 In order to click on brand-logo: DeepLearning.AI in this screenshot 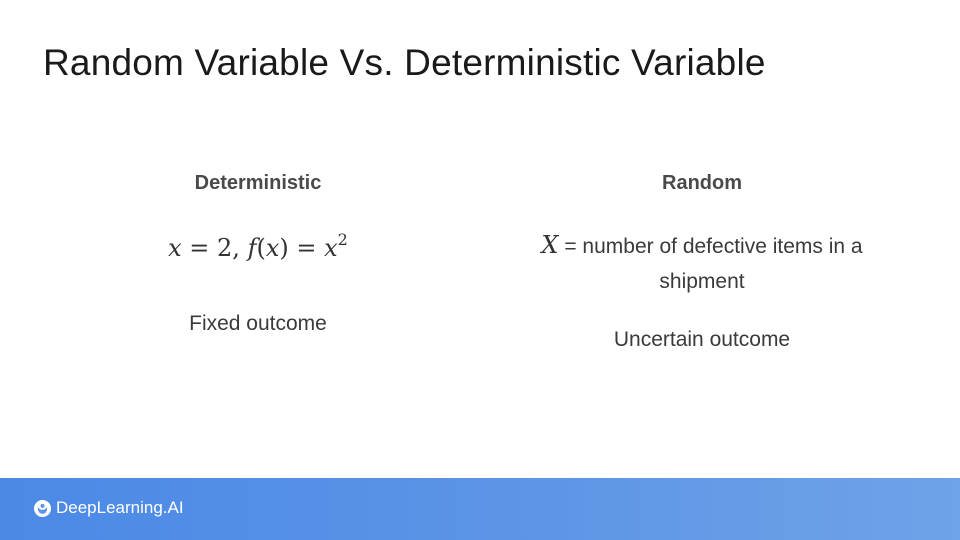, I will do `click(108, 508)`.